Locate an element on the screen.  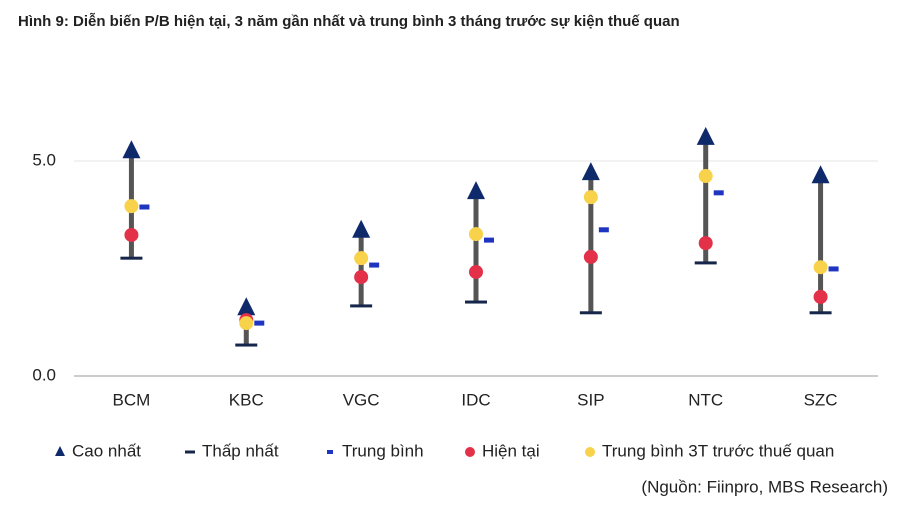
x-tick-label: SZC is located at coordinates (821, 399).